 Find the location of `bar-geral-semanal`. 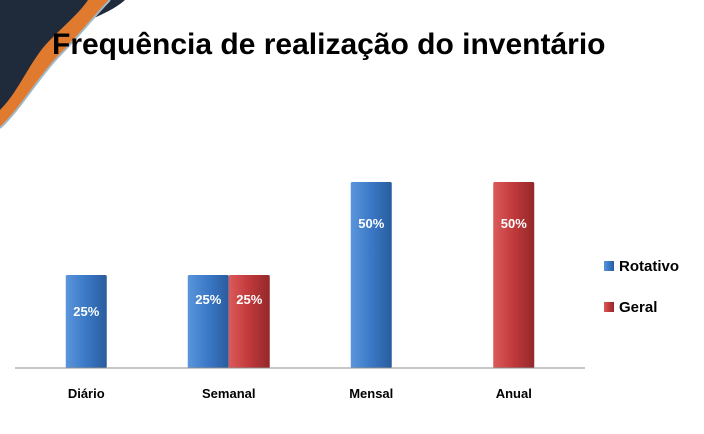

bar-geral-semanal is located at coordinates (249, 321).